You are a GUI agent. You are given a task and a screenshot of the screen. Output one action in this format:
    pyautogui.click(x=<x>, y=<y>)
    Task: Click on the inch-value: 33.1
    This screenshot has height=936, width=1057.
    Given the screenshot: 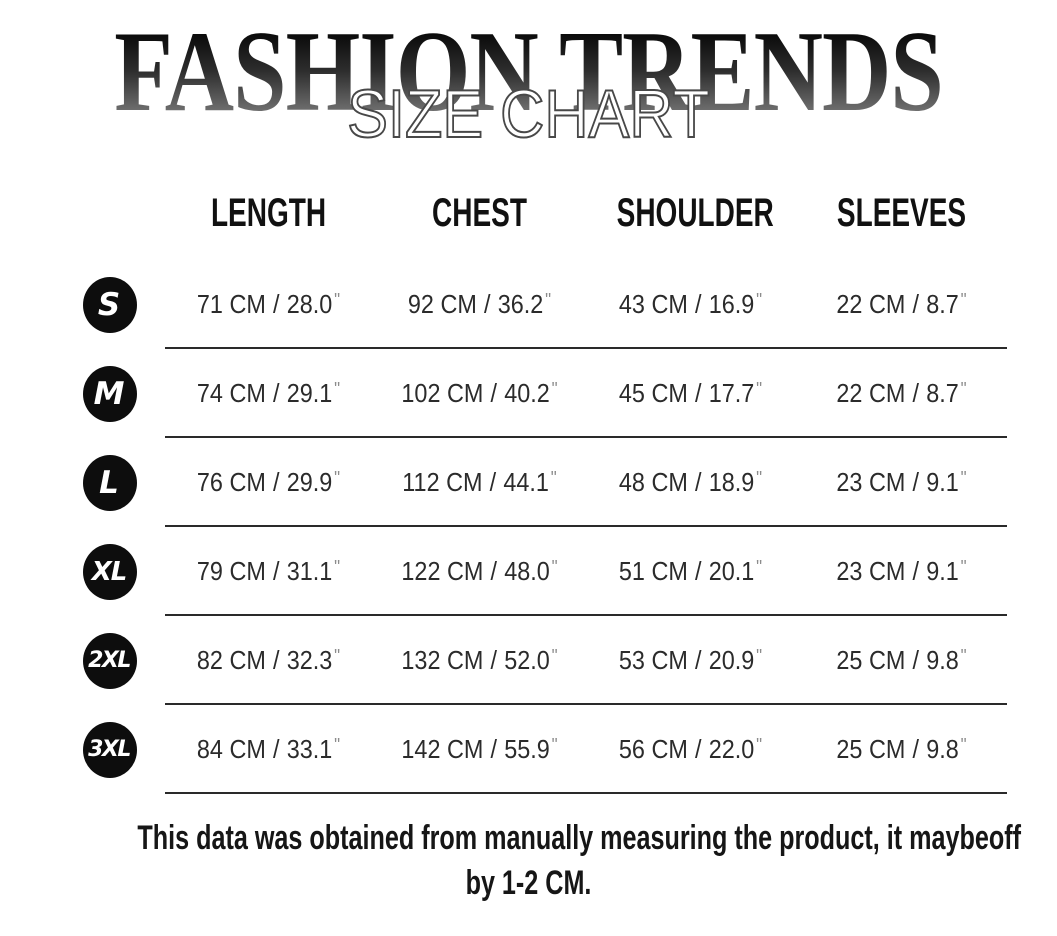 What is the action you would take?
    pyautogui.click(x=309, y=749)
    